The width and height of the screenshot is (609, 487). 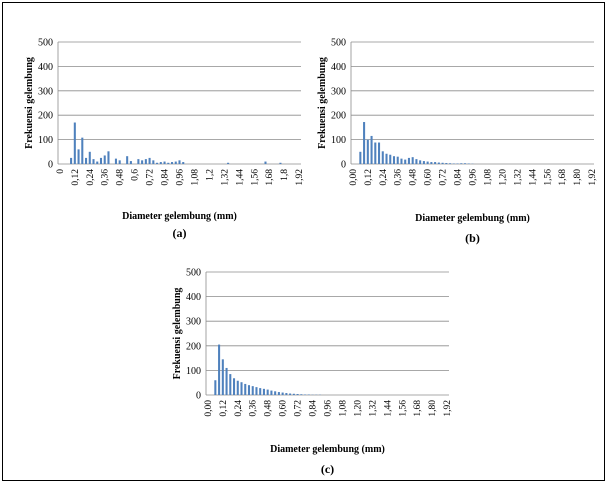 What do you see at coordinates (338, 91) in the screenshot?
I see `y-tick-label: 300` at bounding box center [338, 91].